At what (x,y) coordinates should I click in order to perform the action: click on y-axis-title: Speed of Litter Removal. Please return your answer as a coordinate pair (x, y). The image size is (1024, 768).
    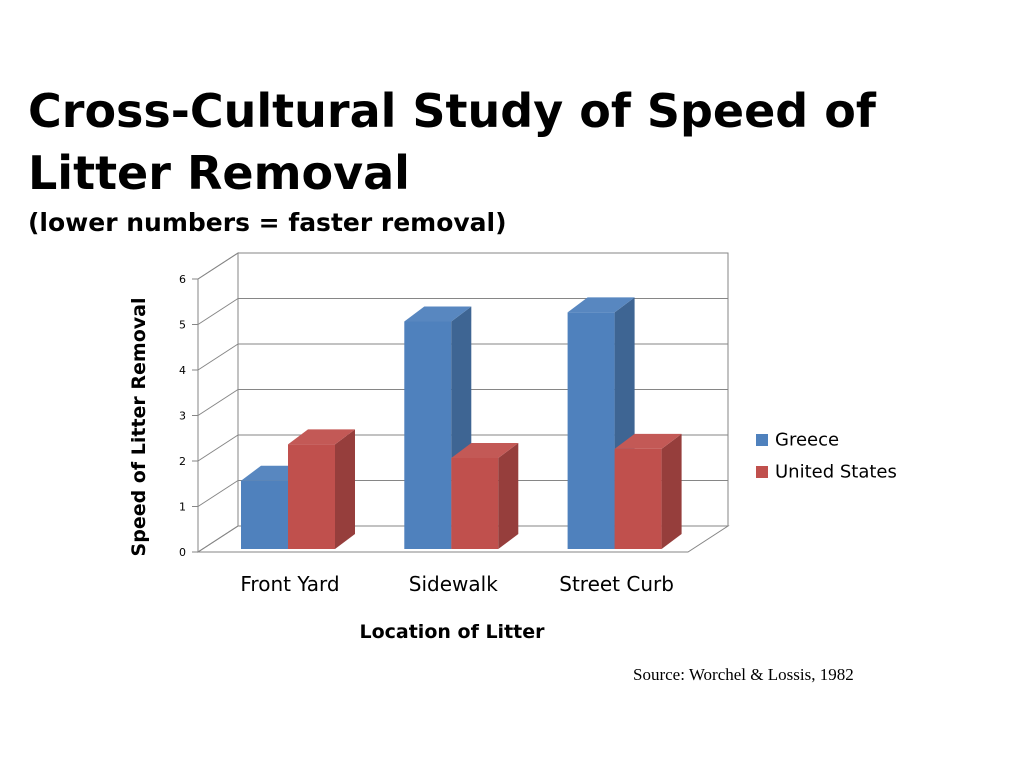
    Looking at the image, I should click on (139, 427).